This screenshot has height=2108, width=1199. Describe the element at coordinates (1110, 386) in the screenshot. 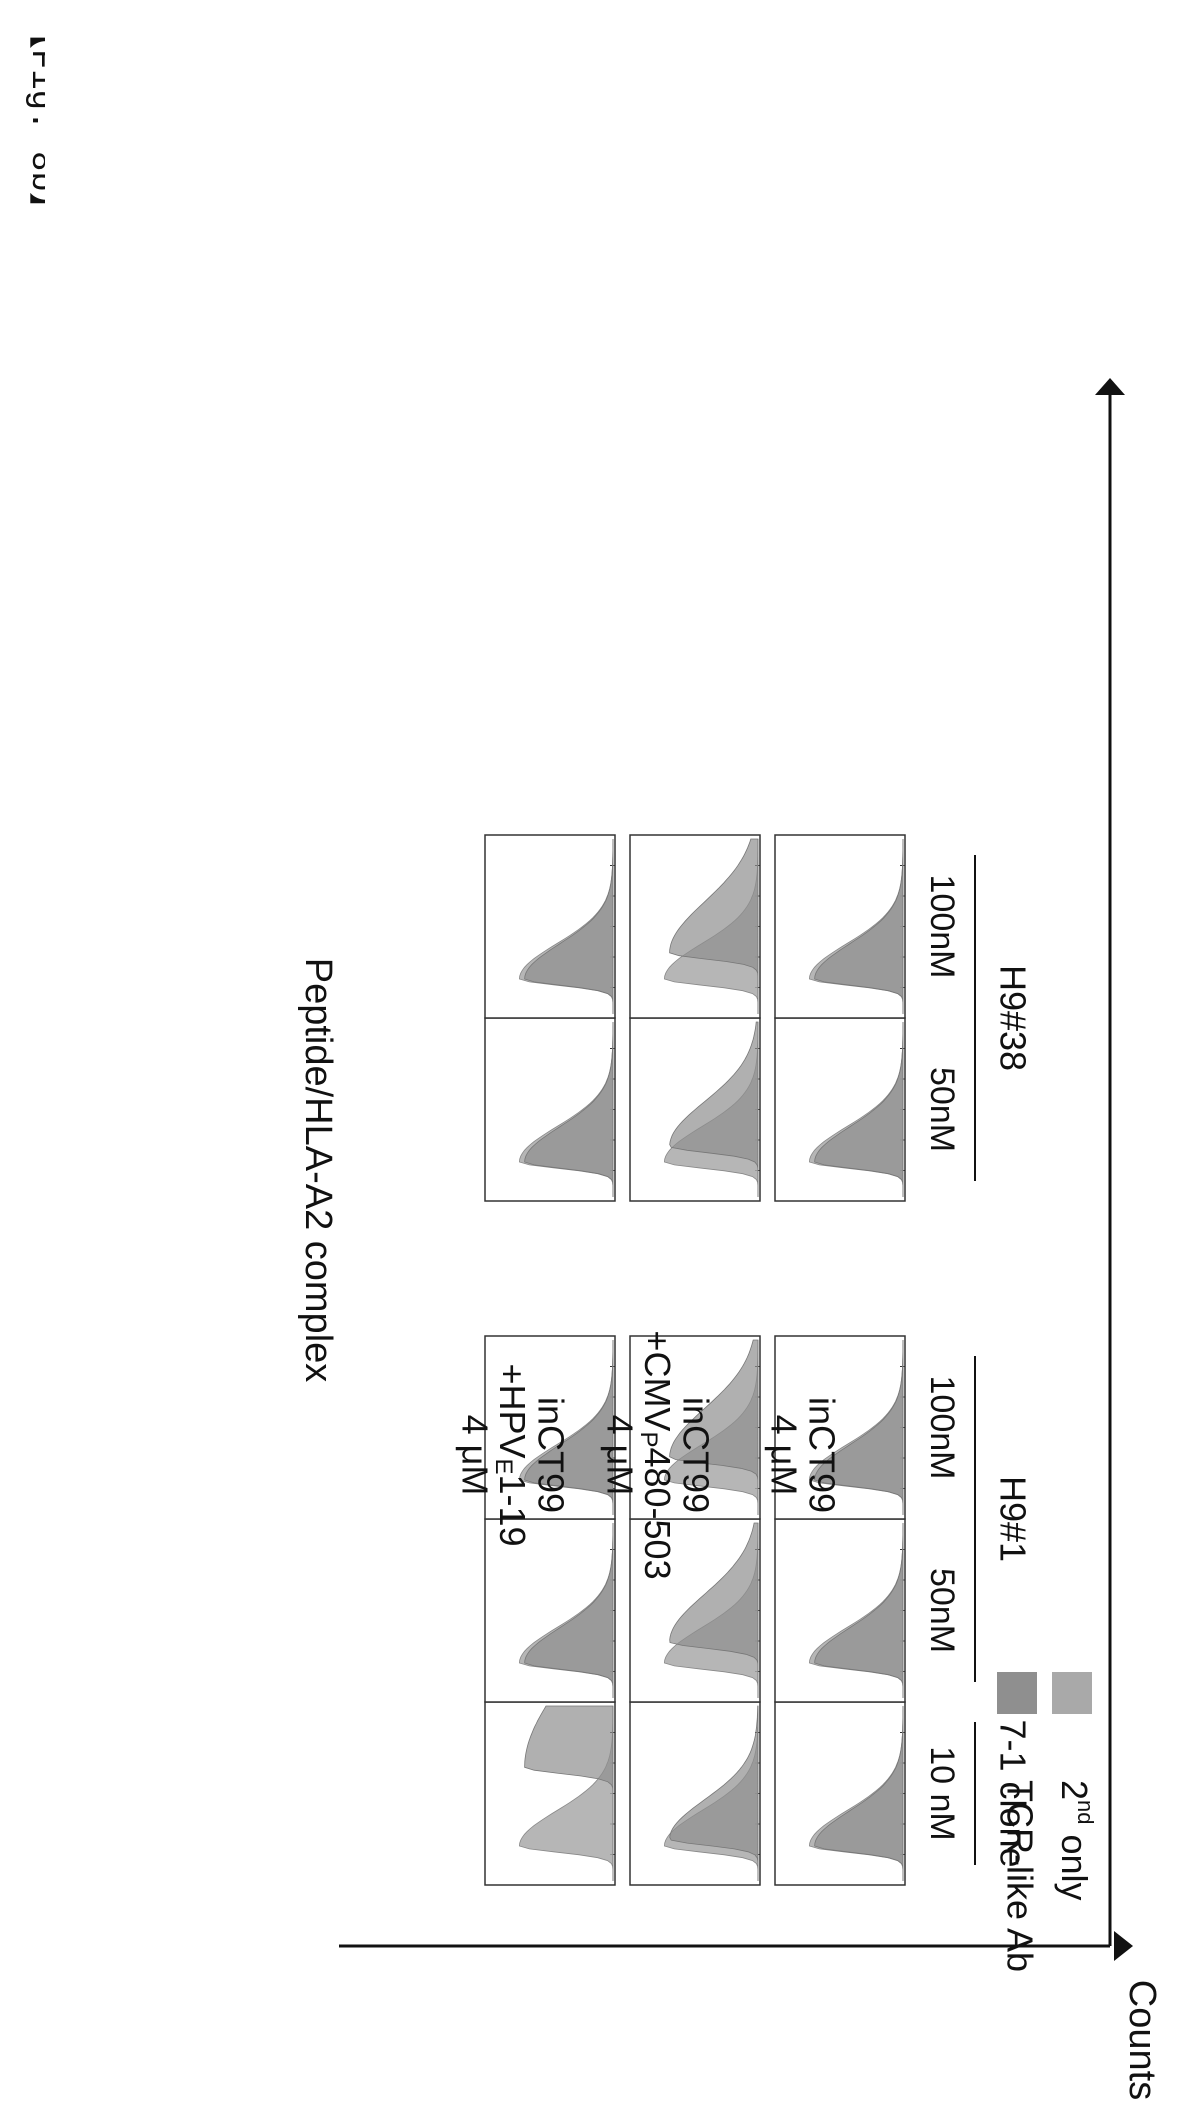

I see `y-axis-arrowhead` at that location.